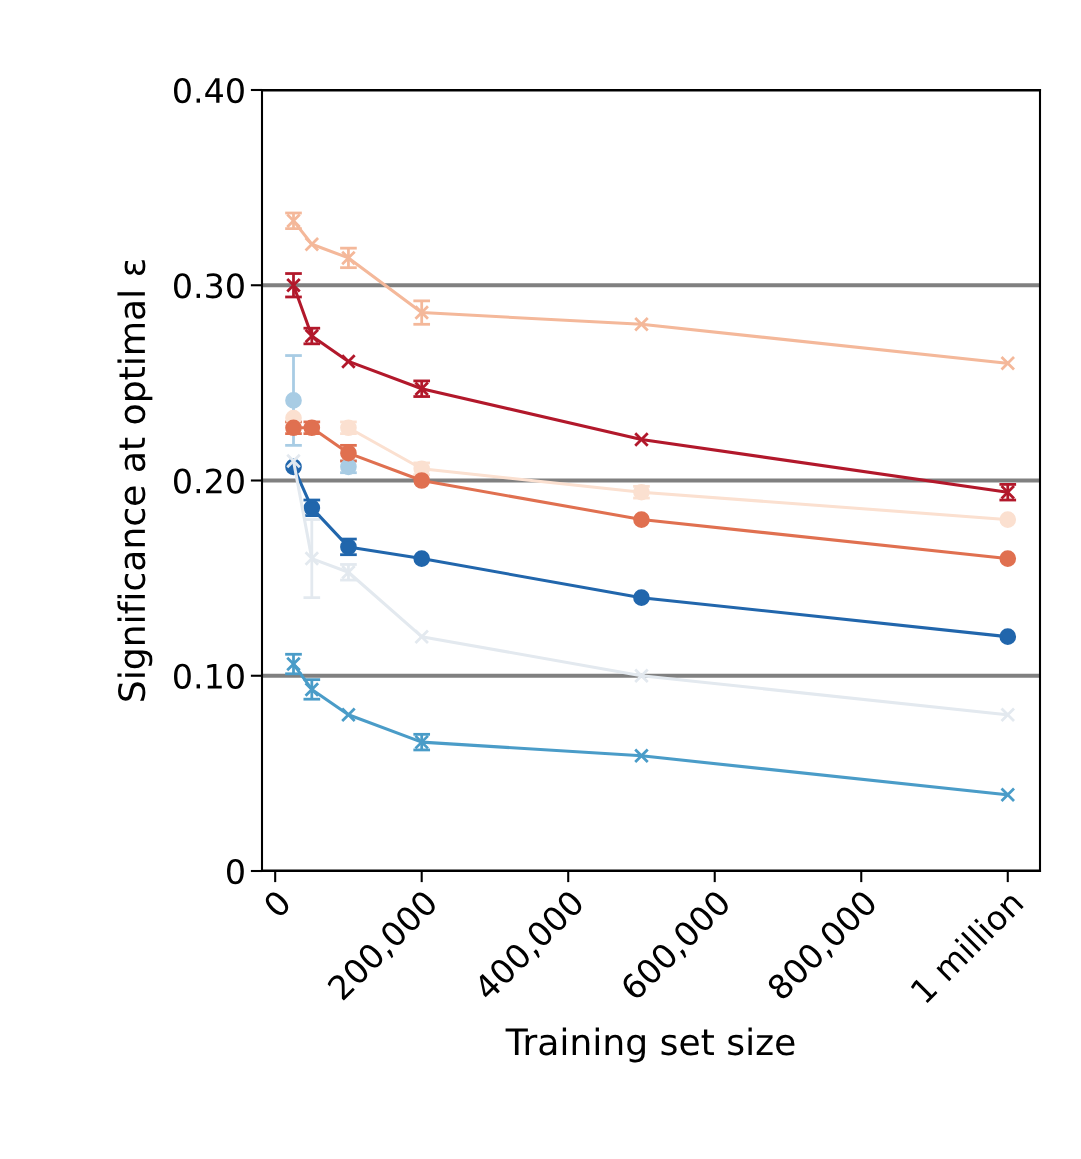  Describe the element at coordinates (209, 90) in the screenshot. I see `y-tick-label: 0.40` at that location.